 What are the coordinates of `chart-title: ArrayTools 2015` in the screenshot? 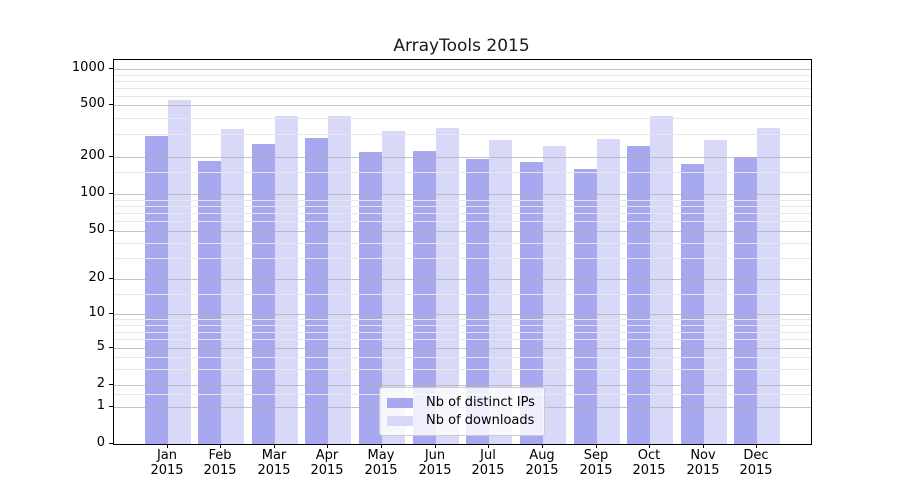 It's located at (461, 46).